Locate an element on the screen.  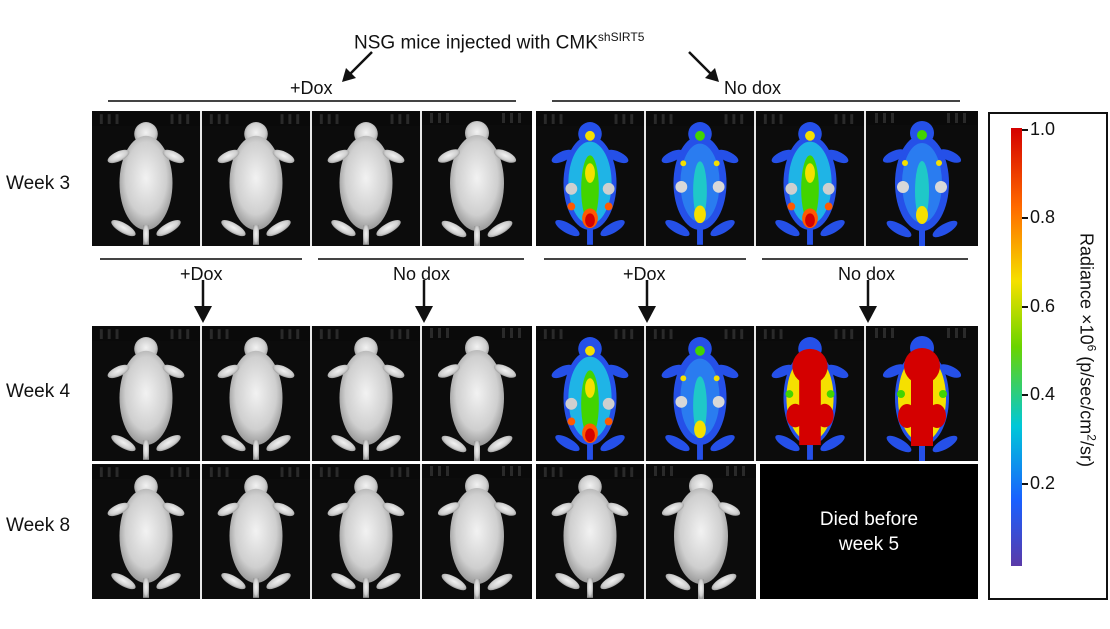
colorbar-legend is located at coordinates (1048, 356).